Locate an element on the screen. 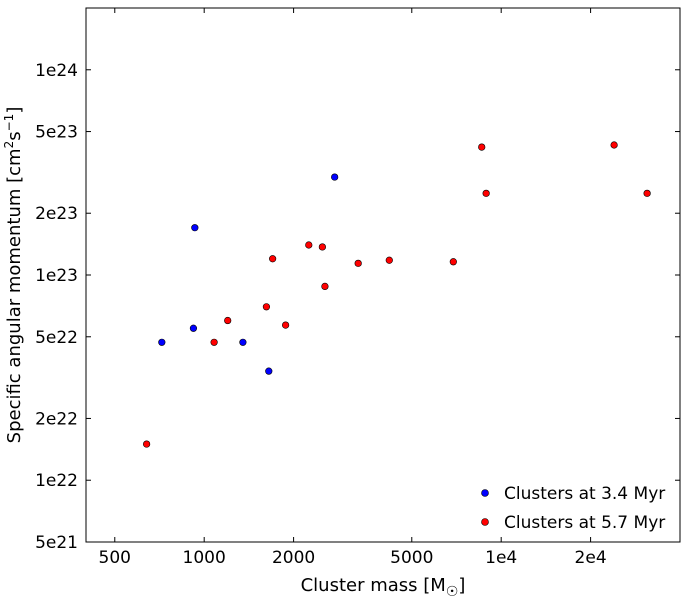 The image size is (700, 600). legend-item-5-7-myr: Clusters at 5.7 Myr is located at coordinates (573, 523).